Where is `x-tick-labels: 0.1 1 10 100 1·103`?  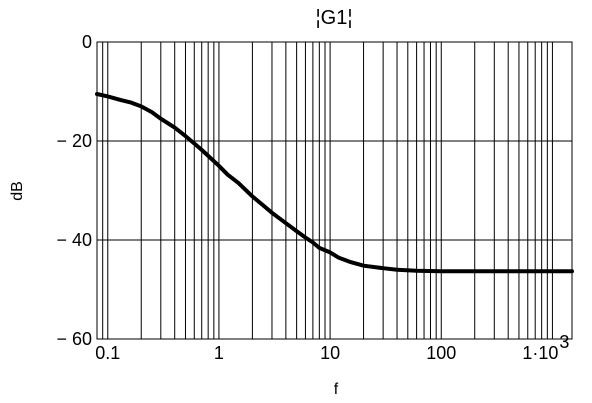 x-tick-labels: 0.1 1 10 100 1·103 is located at coordinates (332, 347).